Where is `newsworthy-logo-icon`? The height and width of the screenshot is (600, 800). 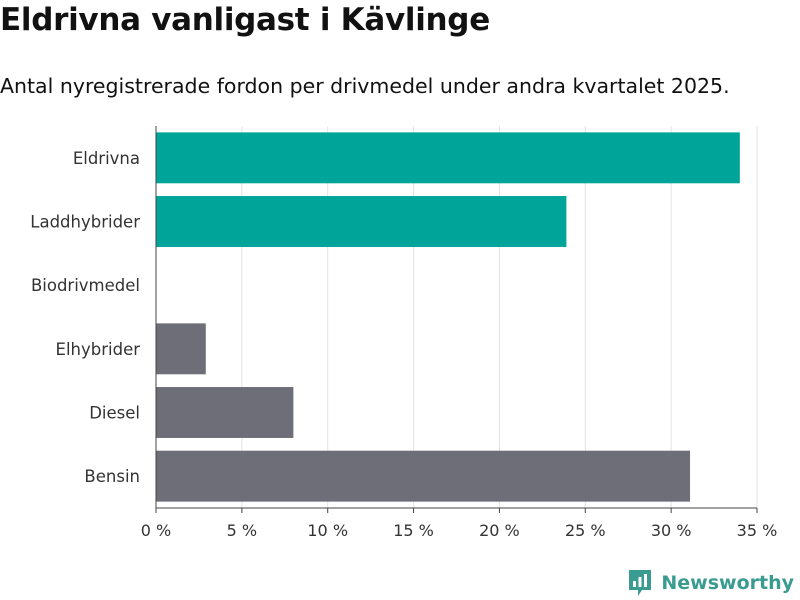 newsworthy-logo-icon is located at coordinates (640, 583).